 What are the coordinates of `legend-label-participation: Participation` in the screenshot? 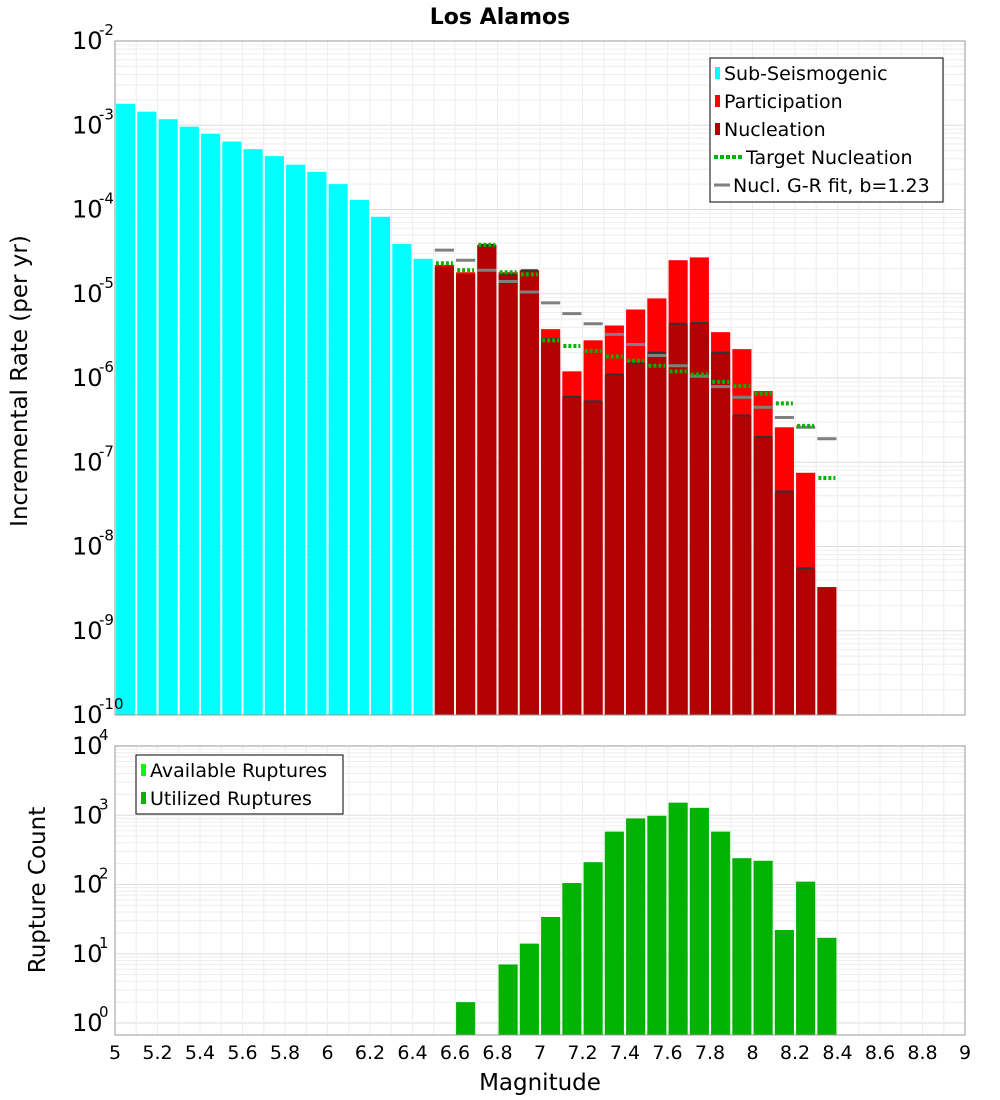 It's located at (783, 102).